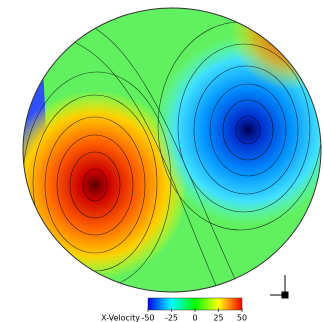 The image size is (324, 322). I want to click on colorbar-tick-label: -25, so click(171, 318).